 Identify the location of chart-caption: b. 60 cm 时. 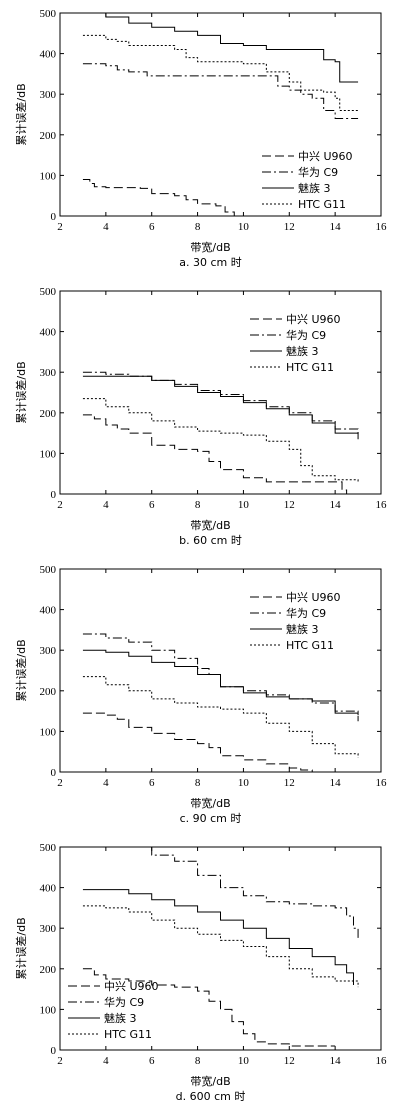
(210, 540).